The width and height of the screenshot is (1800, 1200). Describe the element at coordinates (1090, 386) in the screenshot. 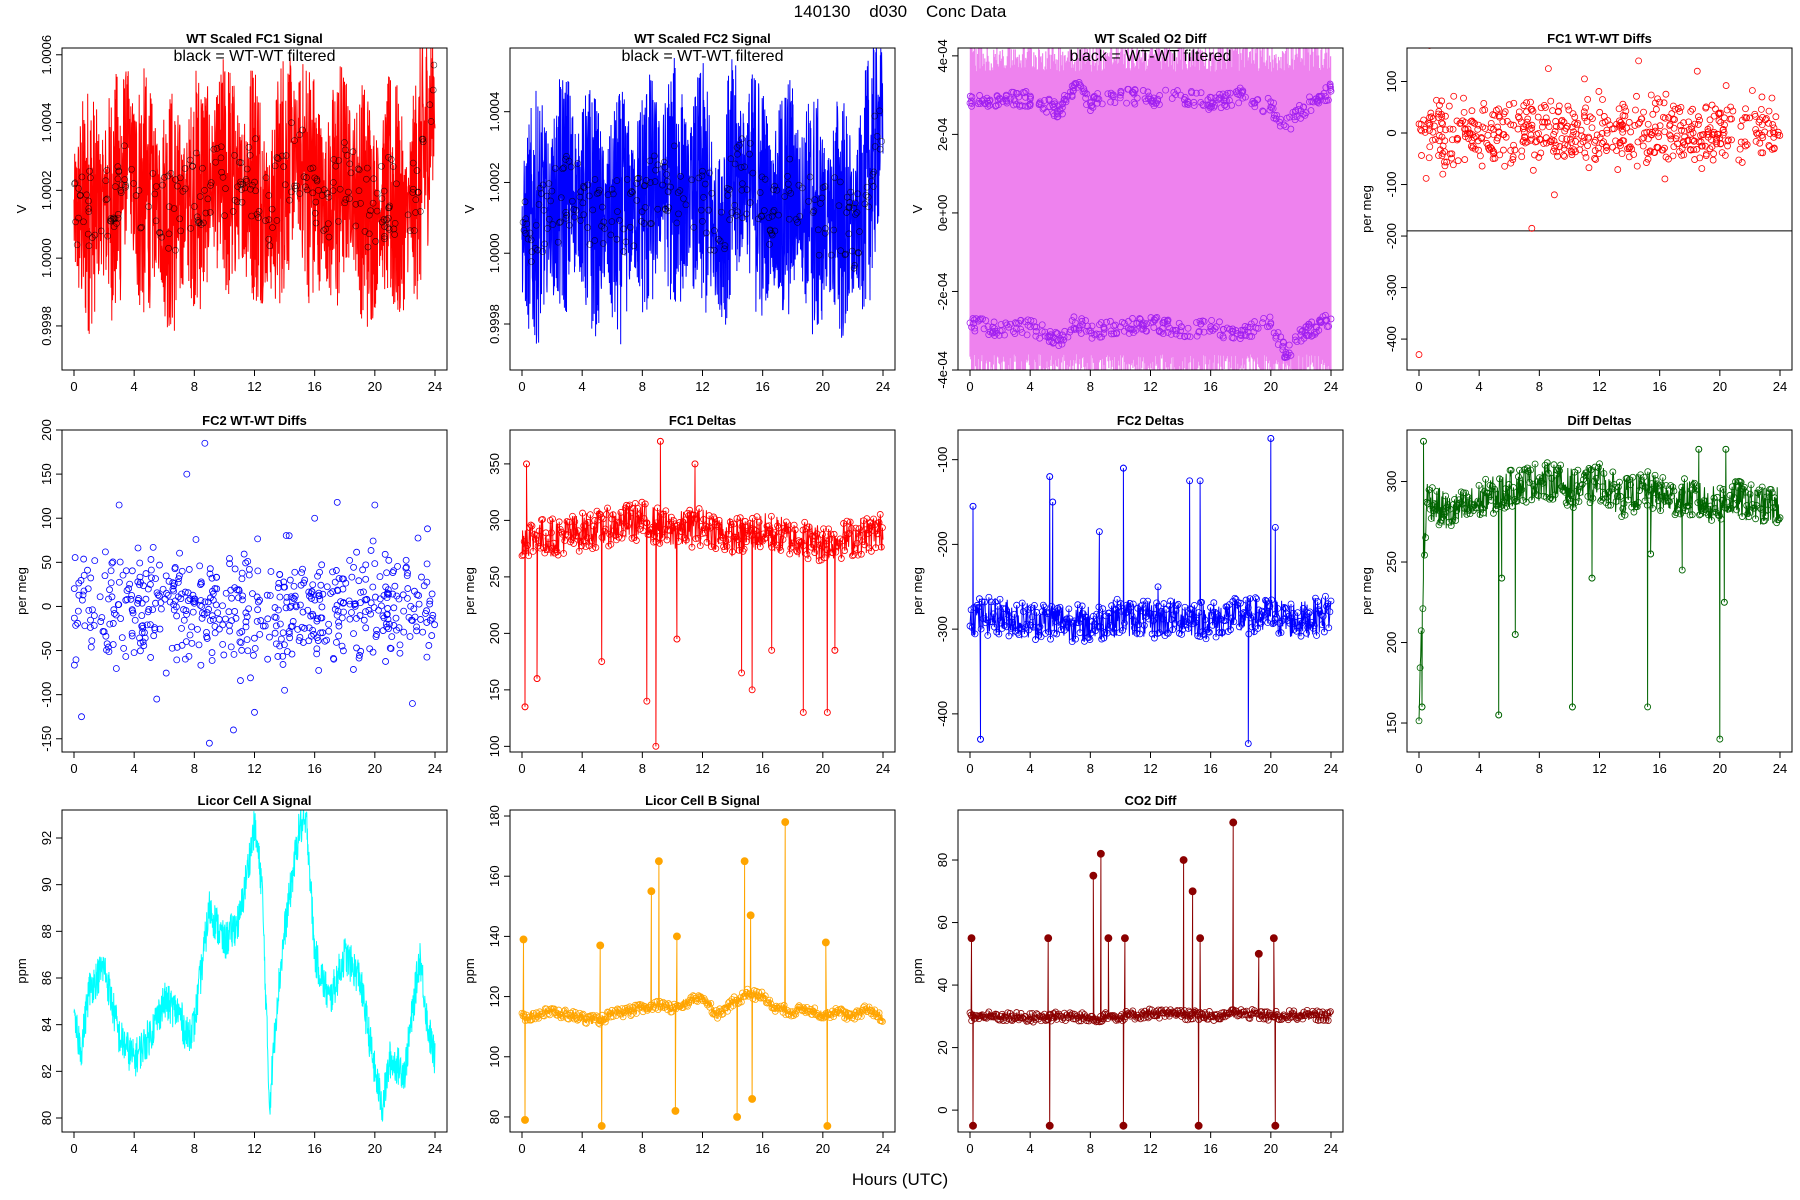

I see `x-tick-label: 8` at that location.